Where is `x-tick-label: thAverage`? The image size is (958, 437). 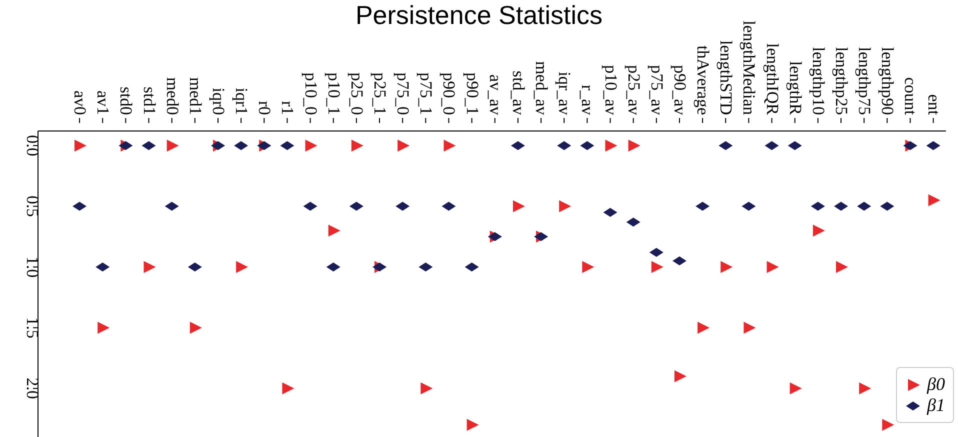
x-tick-label: thAverage is located at coordinates (703, 80).